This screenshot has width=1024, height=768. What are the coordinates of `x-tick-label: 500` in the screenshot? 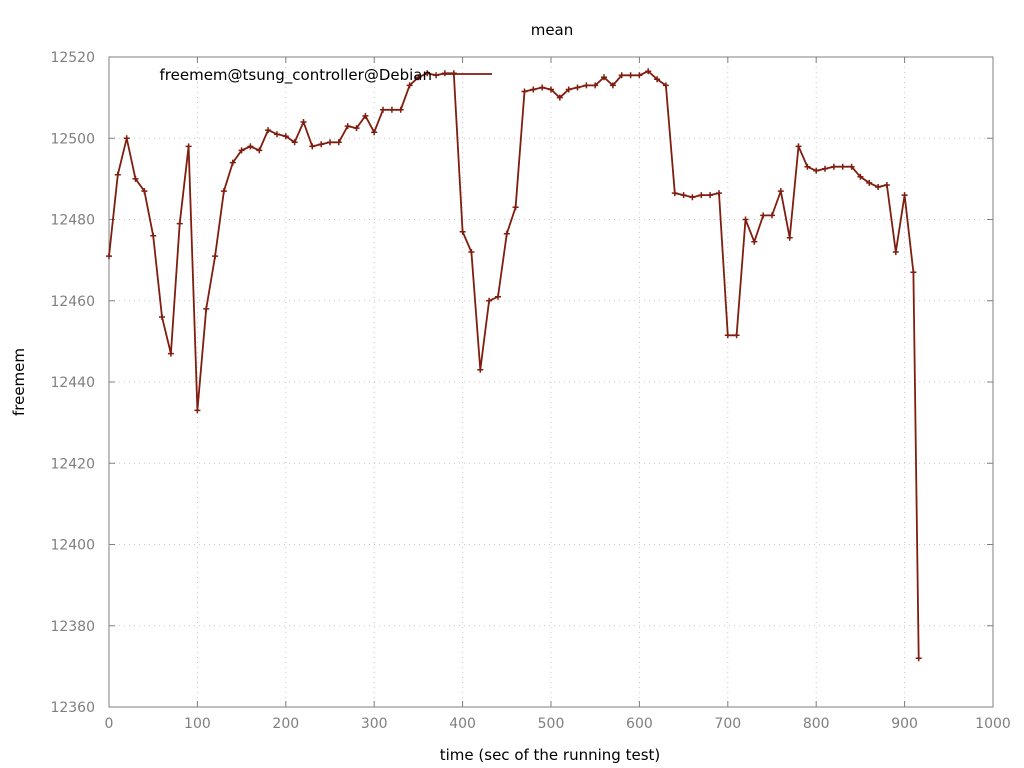 It's located at (551, 724).